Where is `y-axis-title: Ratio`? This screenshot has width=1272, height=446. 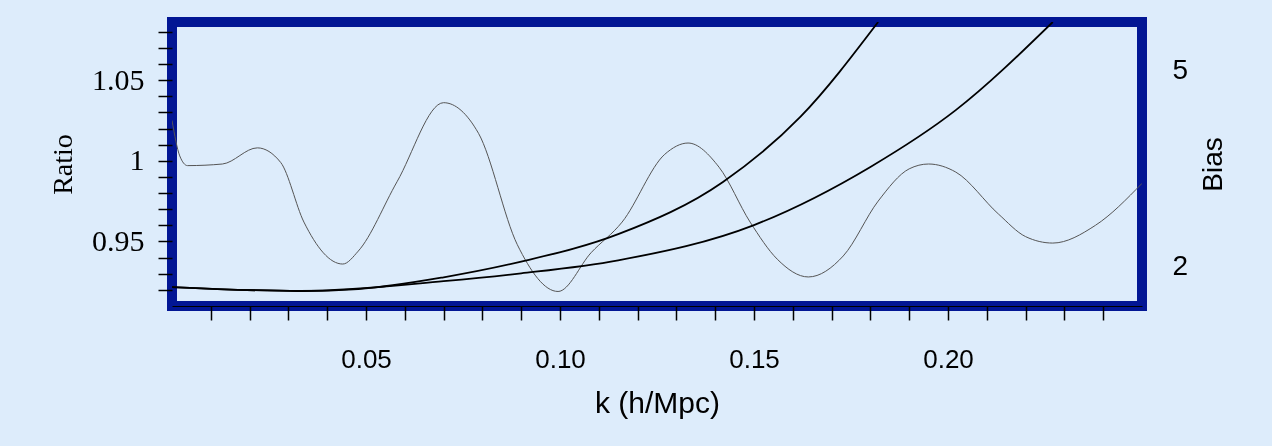
y-axis-title: Ratio is located at coordinates (62, 164).